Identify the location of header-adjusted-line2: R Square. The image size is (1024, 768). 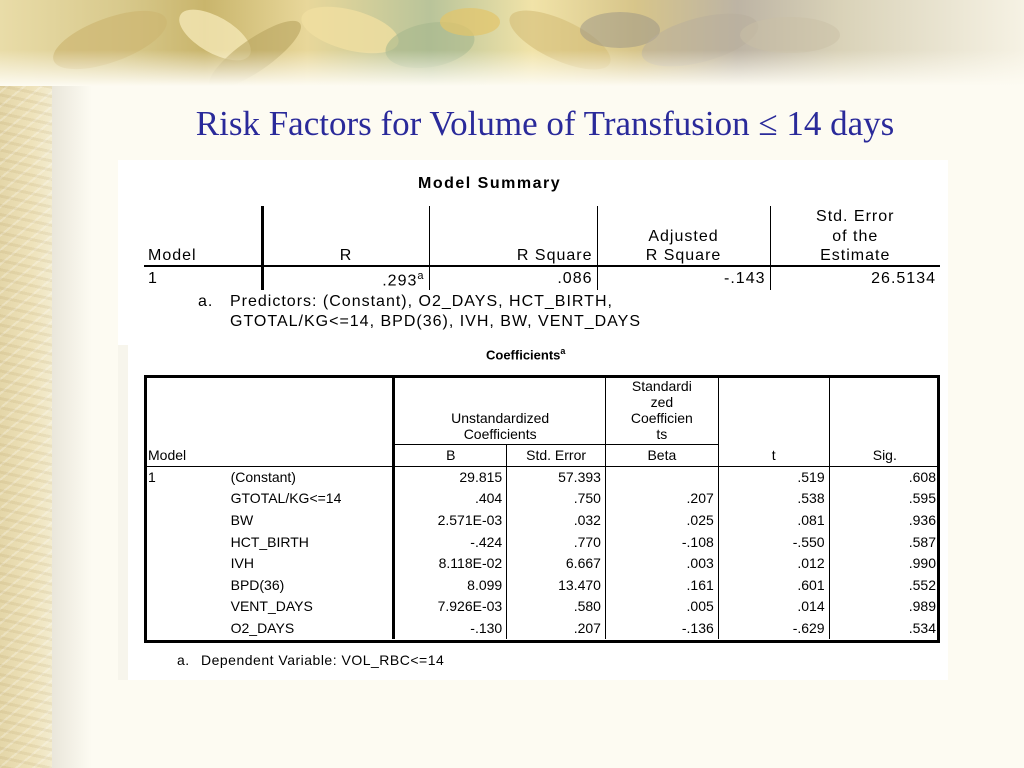
(683, 256).